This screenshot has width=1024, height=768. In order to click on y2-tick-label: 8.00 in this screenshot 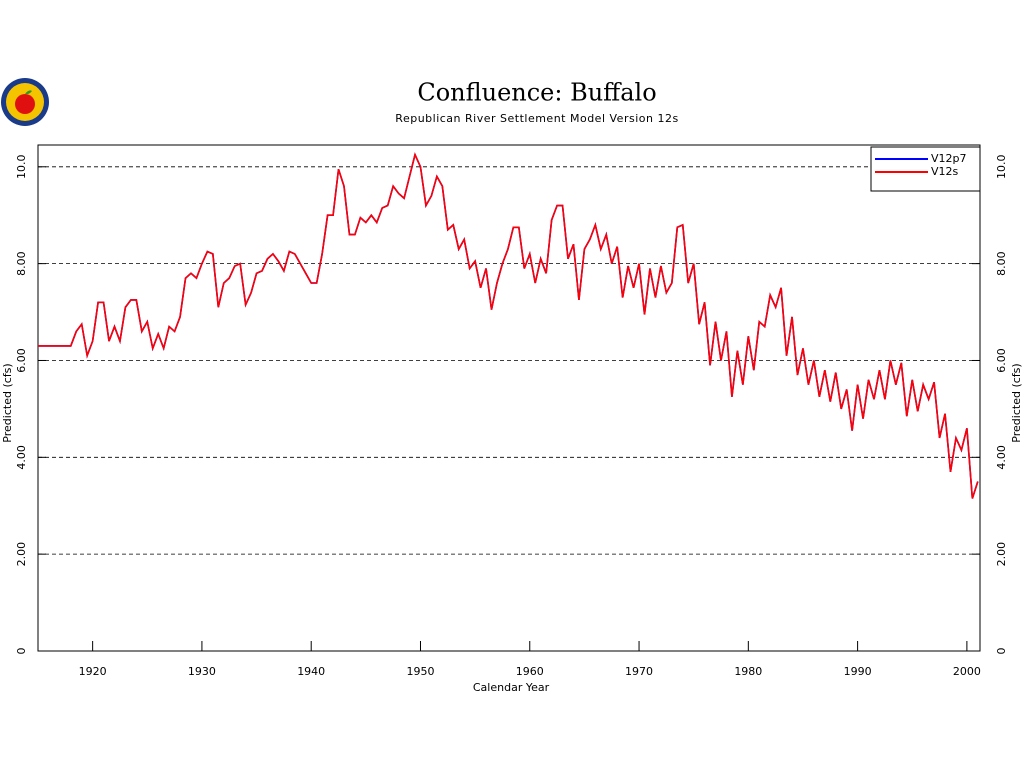, I will do `click(1001, 263)`.